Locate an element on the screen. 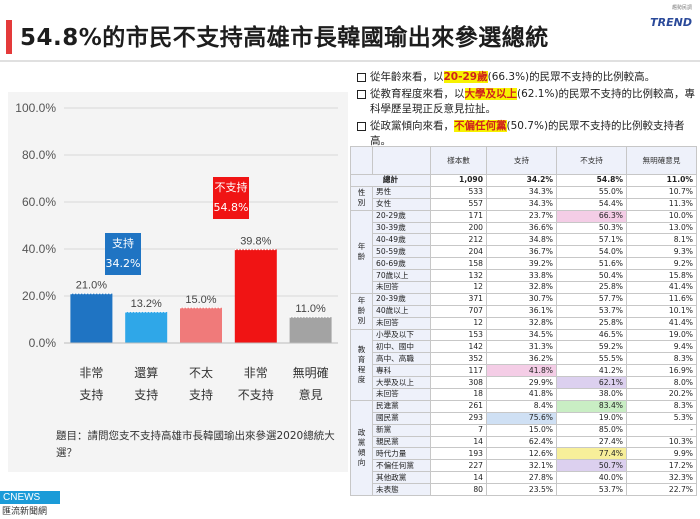 This screenshot has height=519, width=700. row-label: 初中、國中 is located at coordinates (401, 347).